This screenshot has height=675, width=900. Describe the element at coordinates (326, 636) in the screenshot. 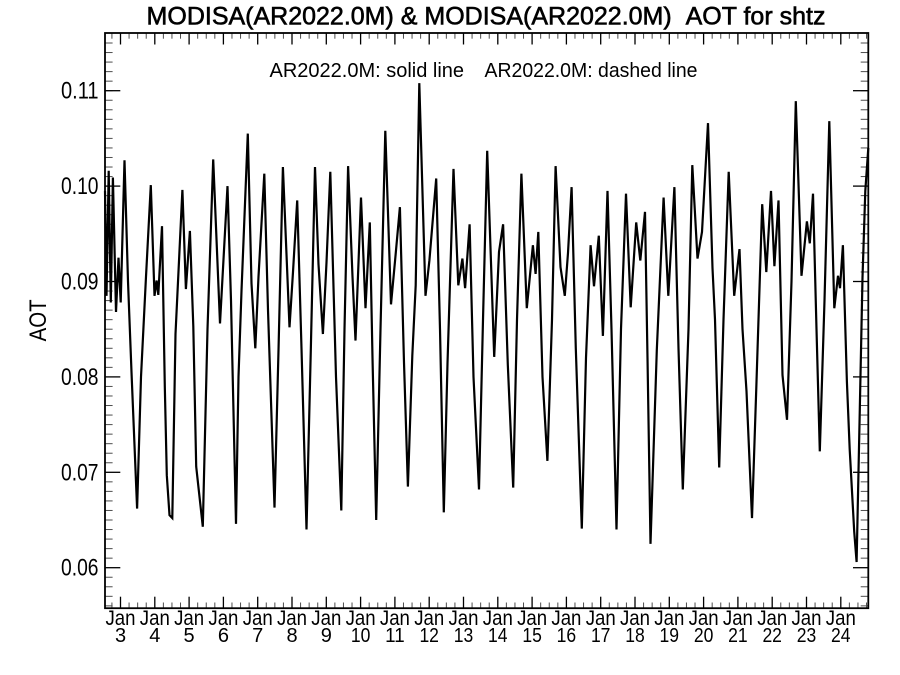

I see `svg-text: 9` at that location.